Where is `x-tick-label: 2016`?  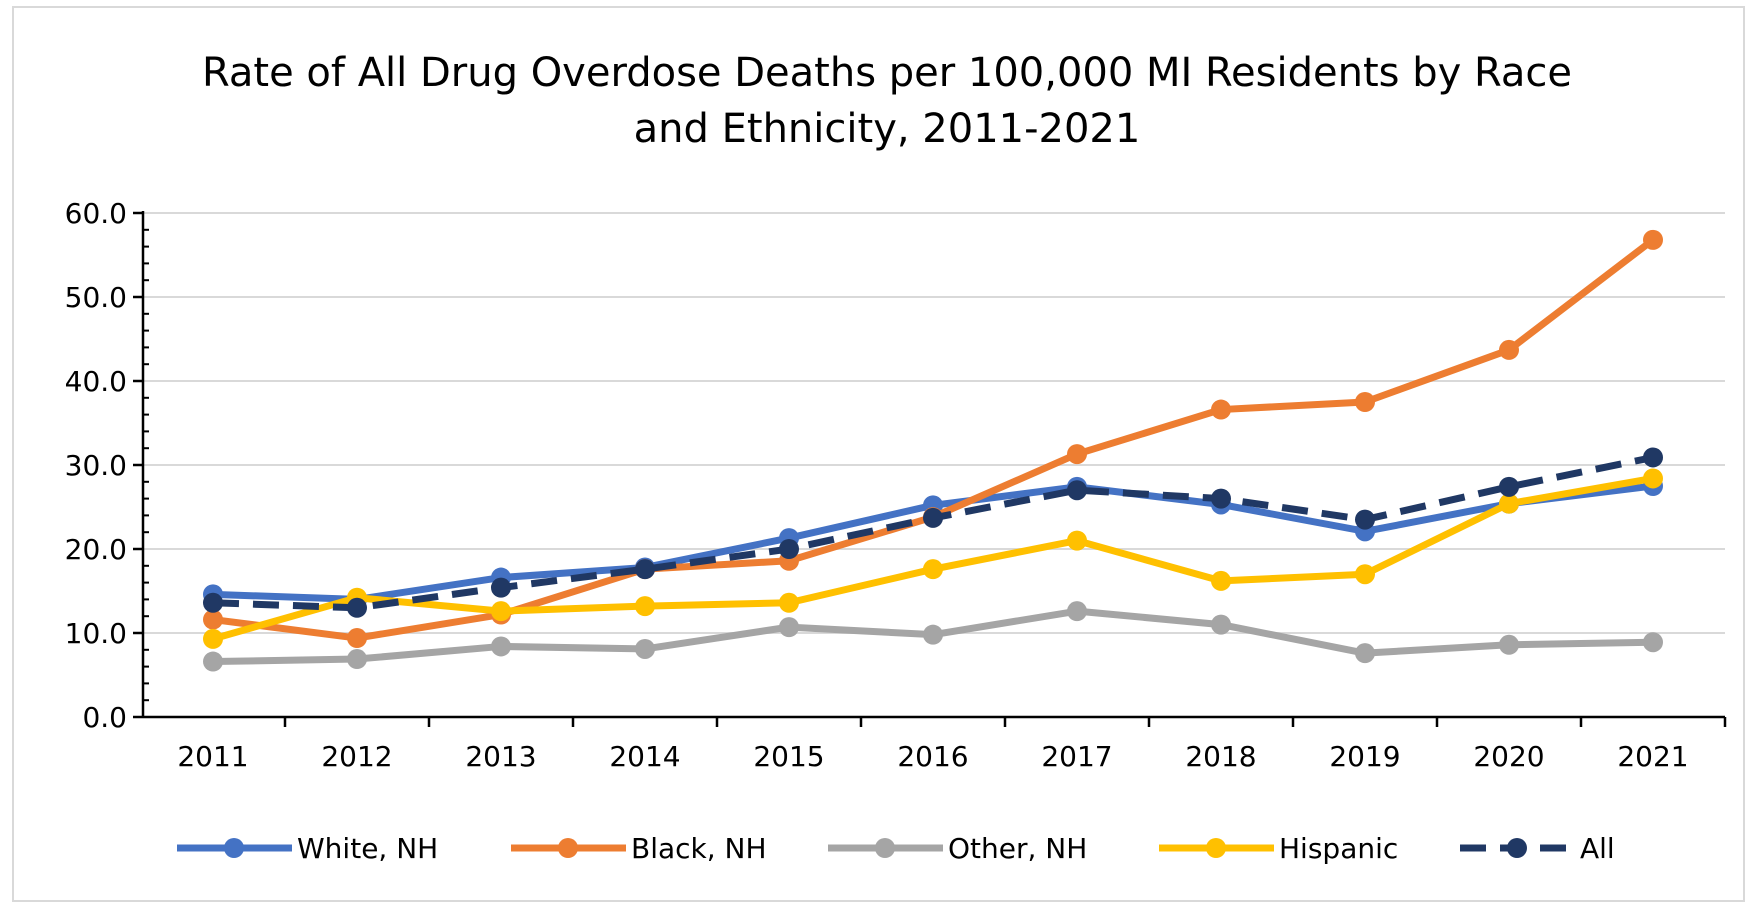
x-tick-label: 2016 is located at coordinates (932, 756).